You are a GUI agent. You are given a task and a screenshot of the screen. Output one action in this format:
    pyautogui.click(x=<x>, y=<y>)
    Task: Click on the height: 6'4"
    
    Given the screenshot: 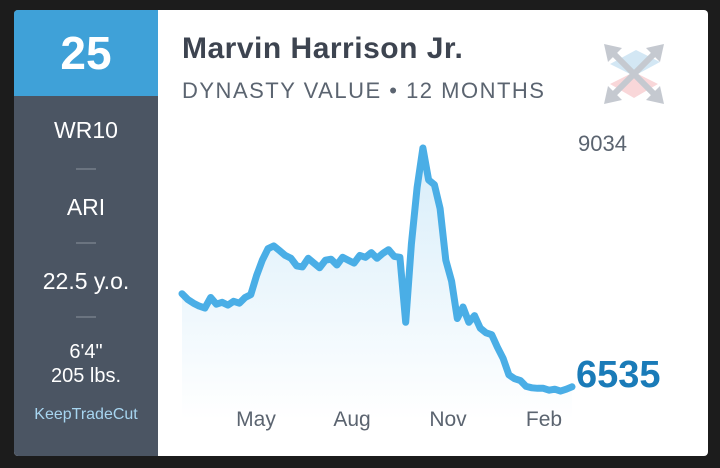 What is the action you would take?
    pyautogui.click(x=86, y=352)
    